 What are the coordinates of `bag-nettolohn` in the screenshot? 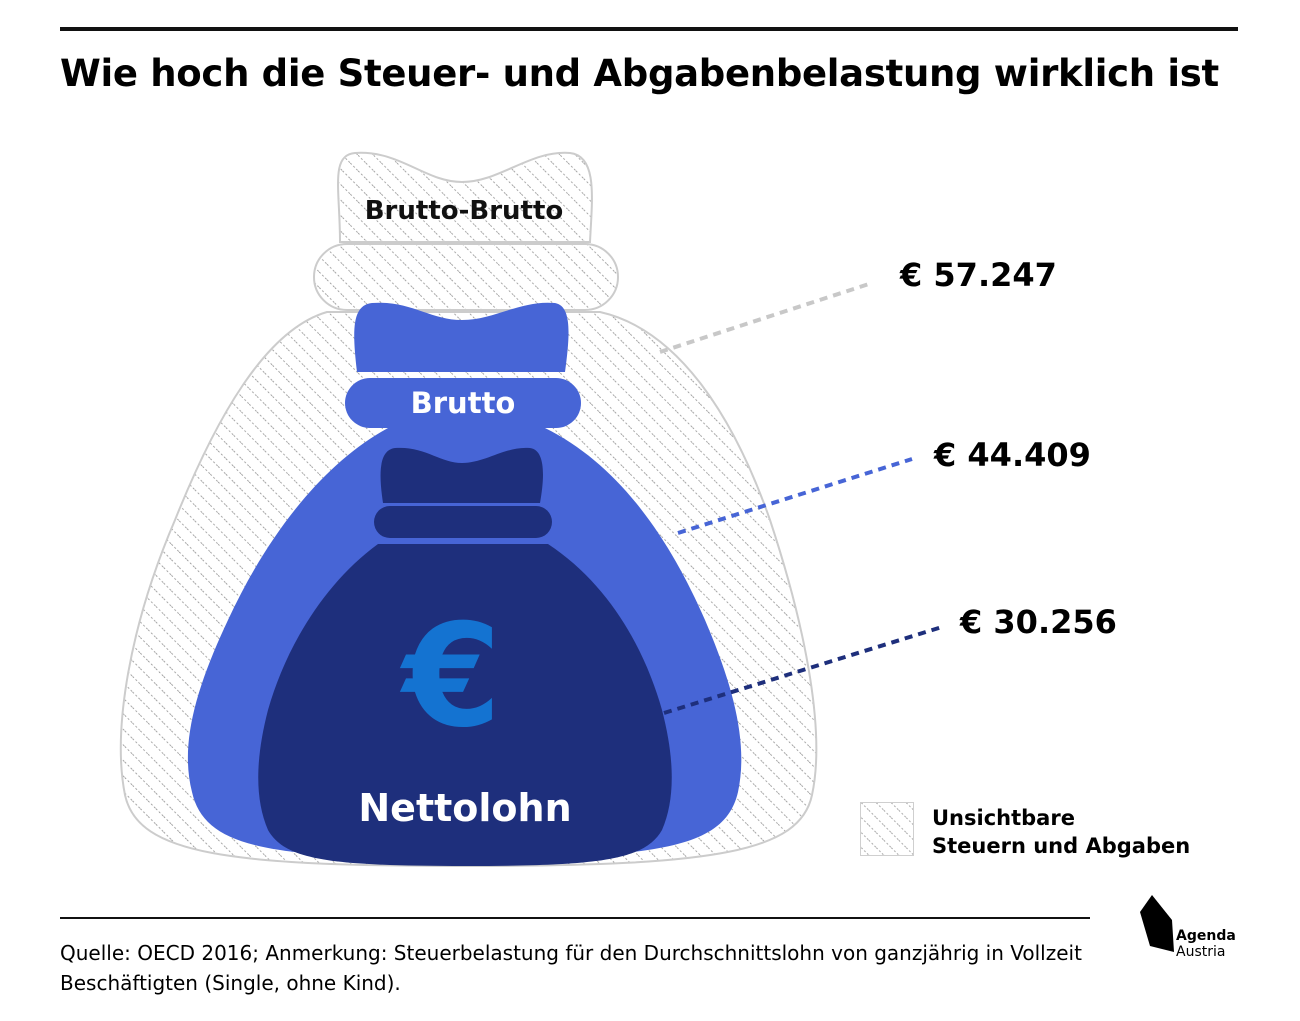 It's located at (465, 656).